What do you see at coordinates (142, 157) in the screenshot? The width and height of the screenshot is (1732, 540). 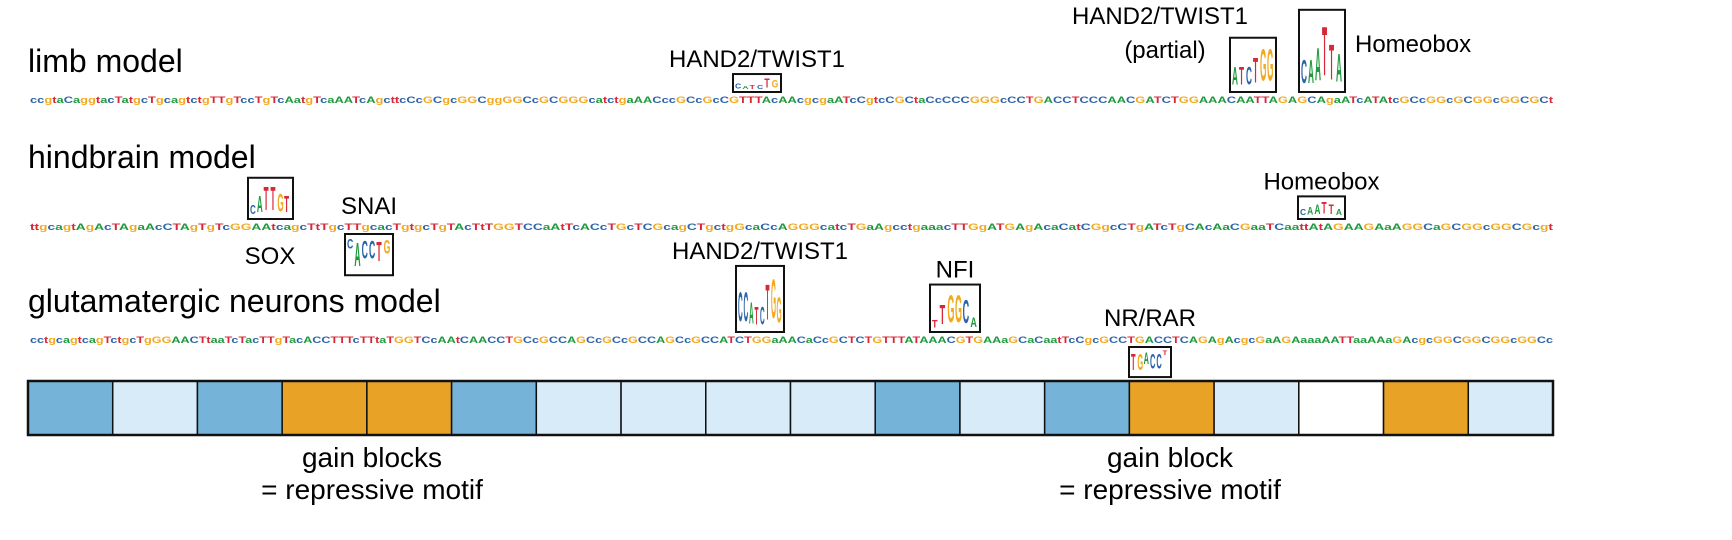 I see `track-label-hindbrain: hindbrain model` at bounding box center [142, 157].